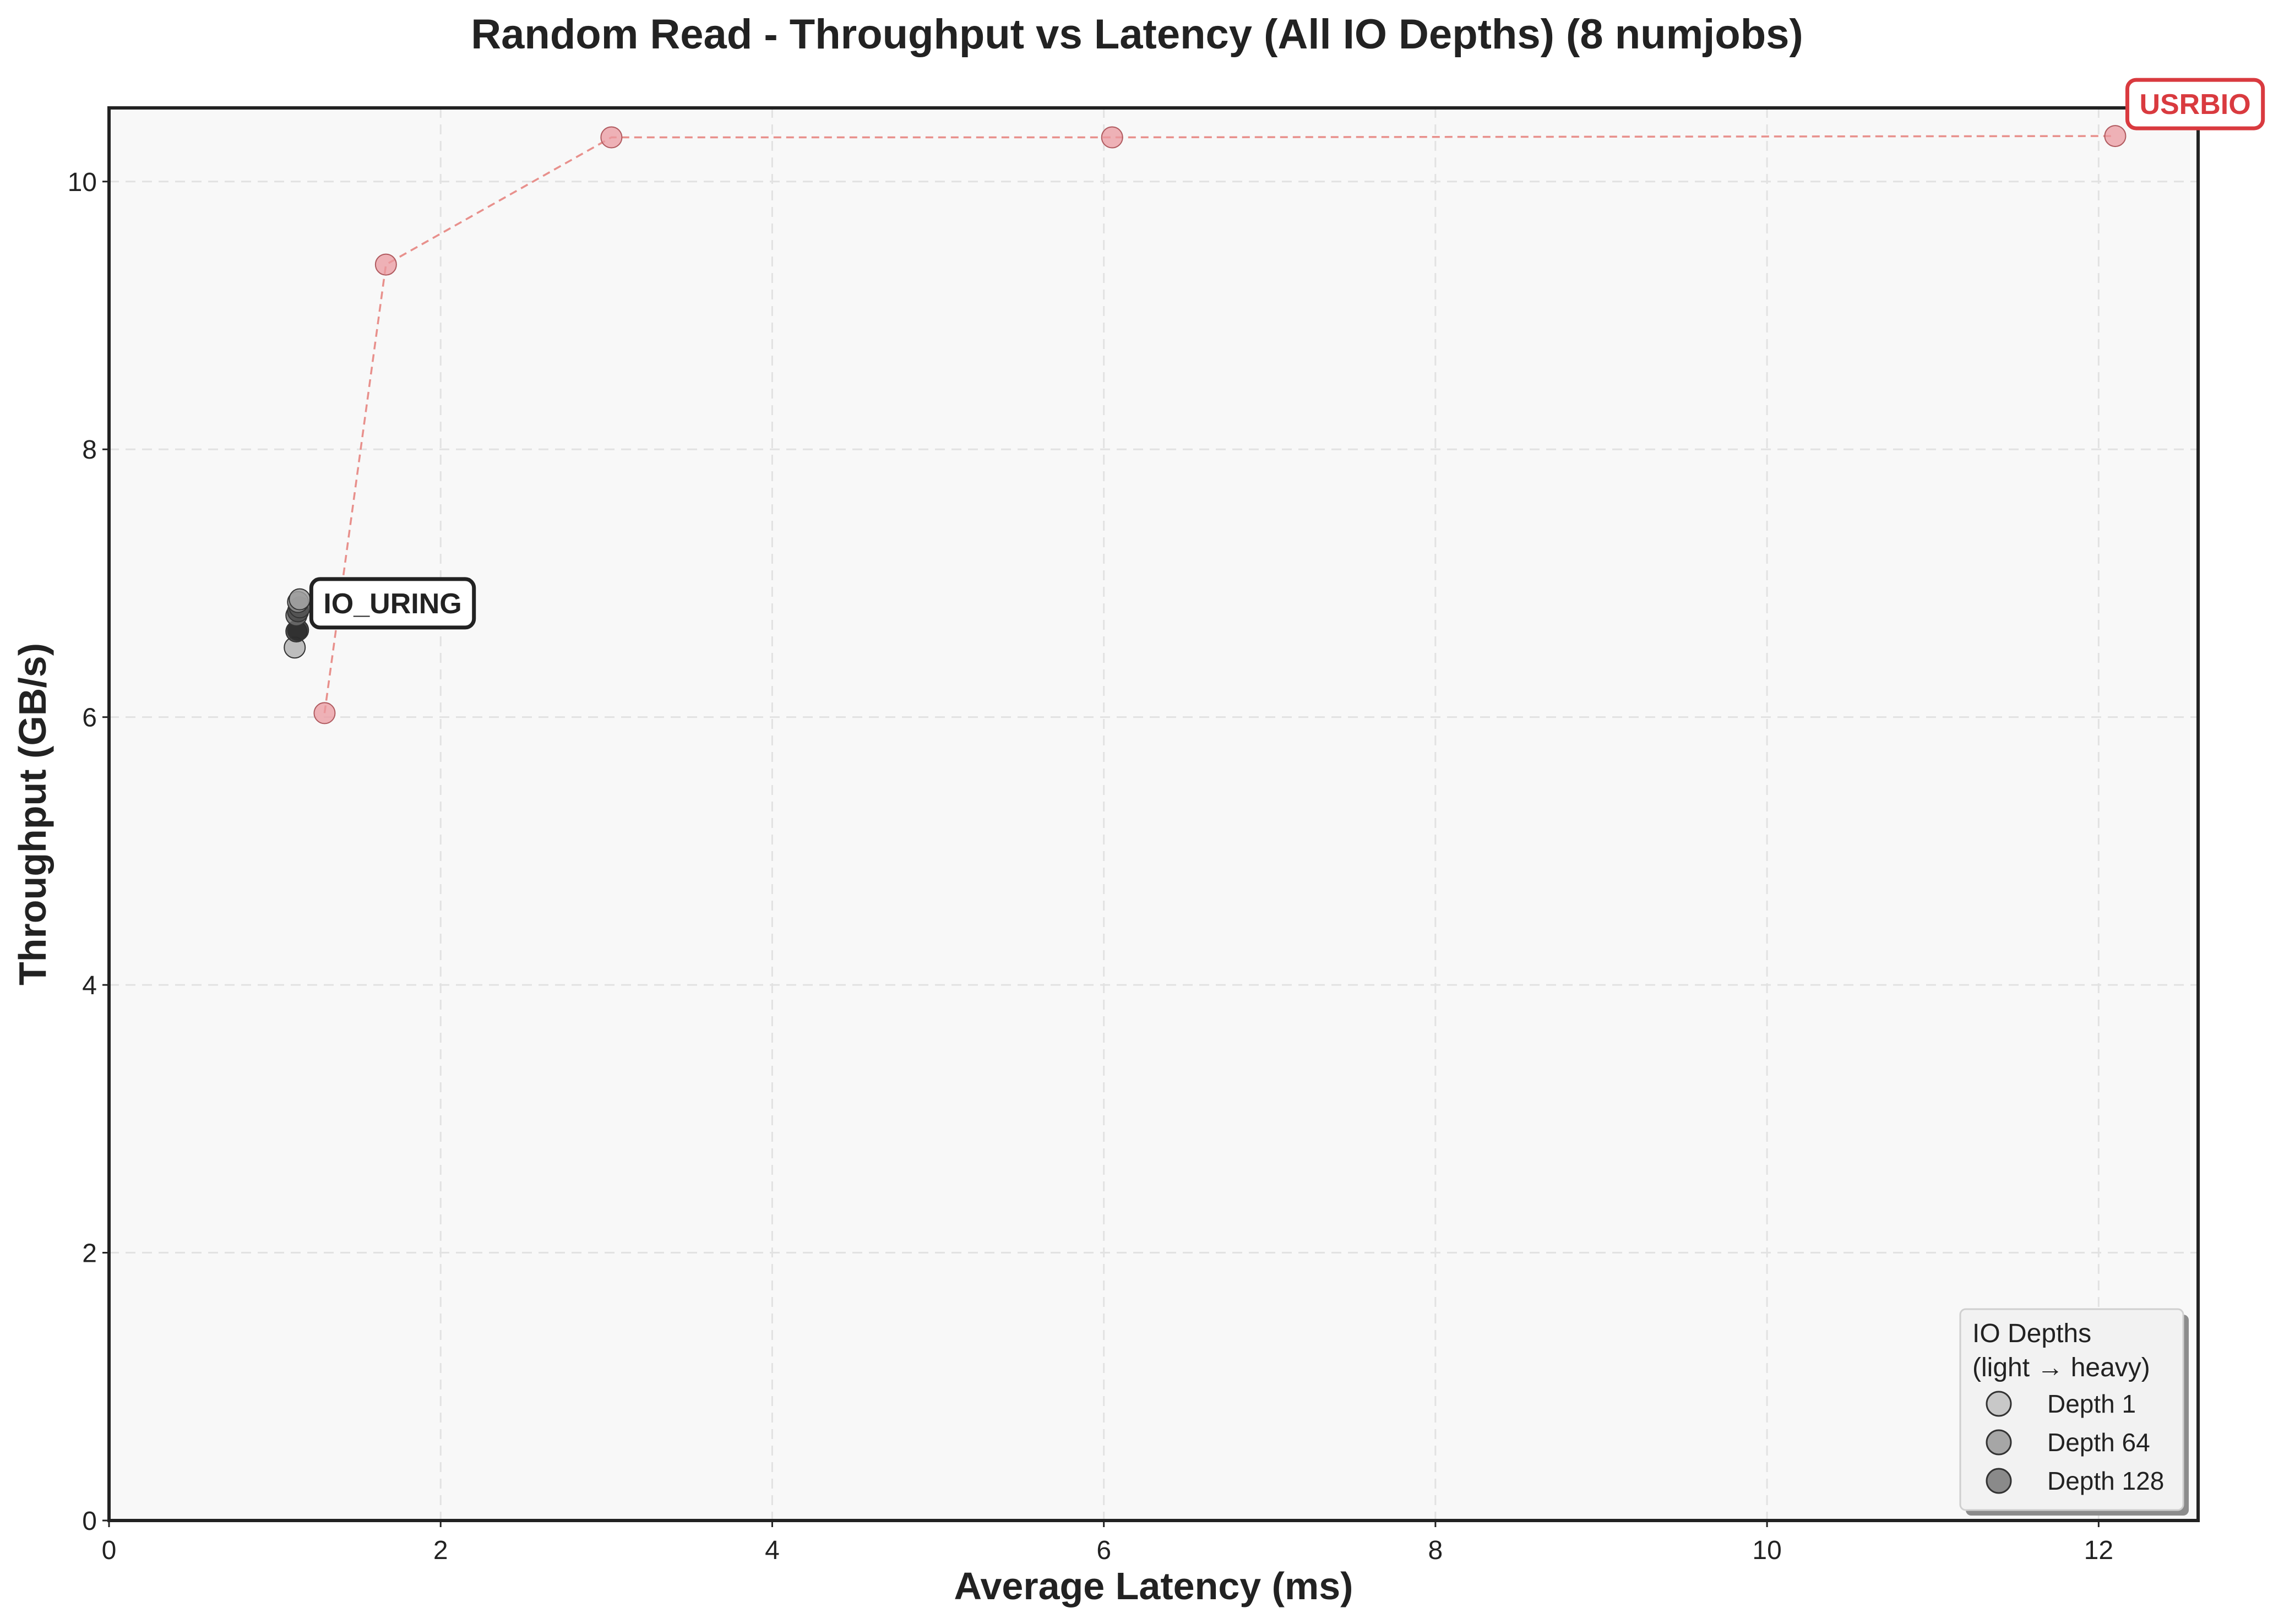 This screenshot has width=2273, height=1624. I want to click on series-annotation-label: USRBIO, so click(2194, 105).